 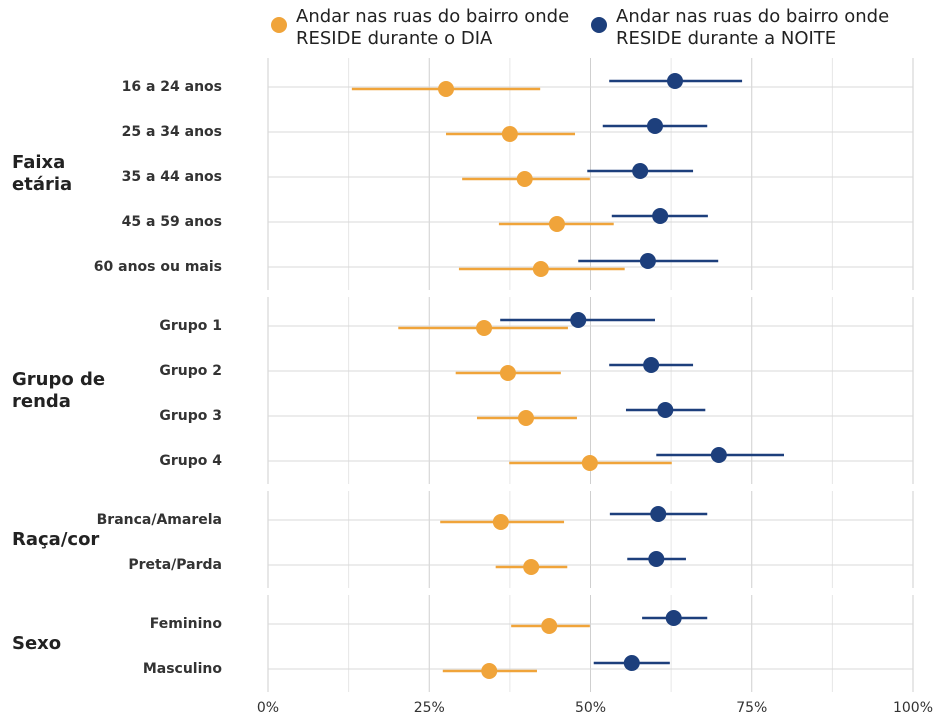 What do you see at coordinates (172, 132) in the screenshot?
I see `y-tick-label: 25 a 34 anos` at bounding box center [172, 132].